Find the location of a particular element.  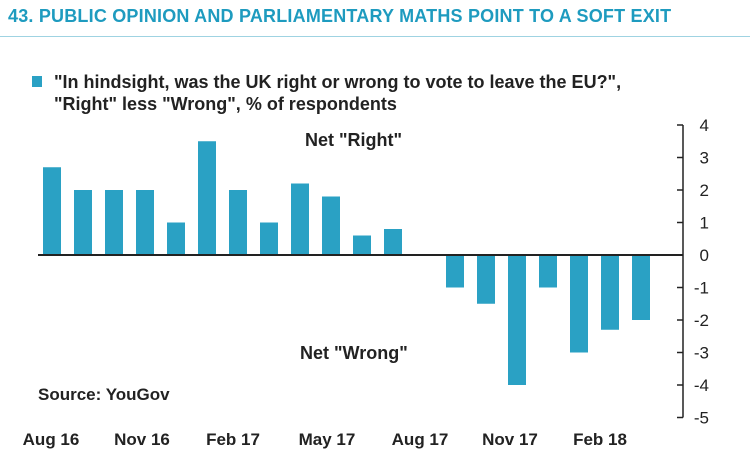

x-tick-label: Nov 16 is located at coordinates (142, 439).